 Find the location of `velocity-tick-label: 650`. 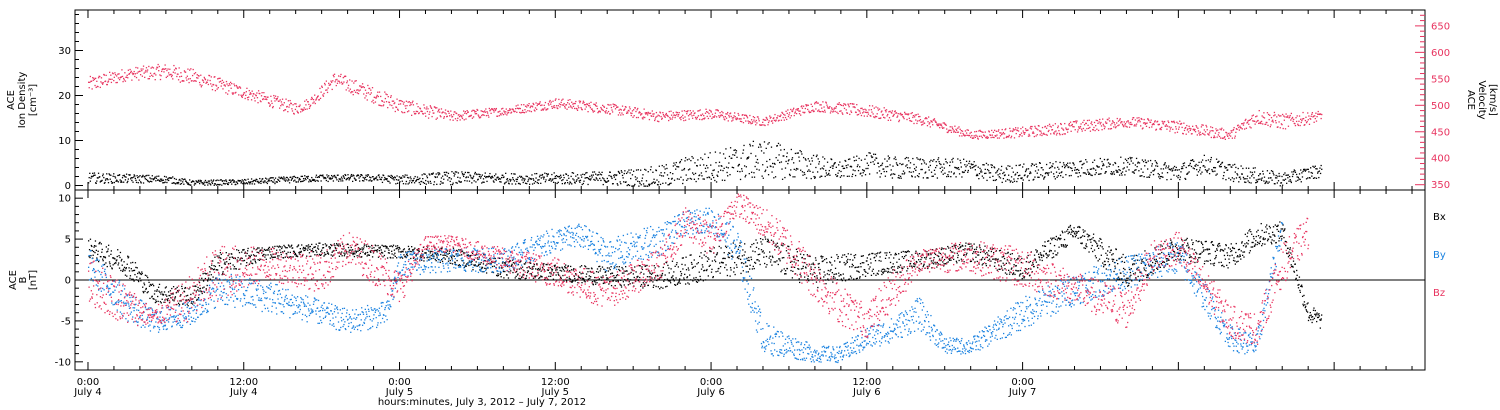

velocity-tick-label: 650 is located at coordinates (1440, 26).